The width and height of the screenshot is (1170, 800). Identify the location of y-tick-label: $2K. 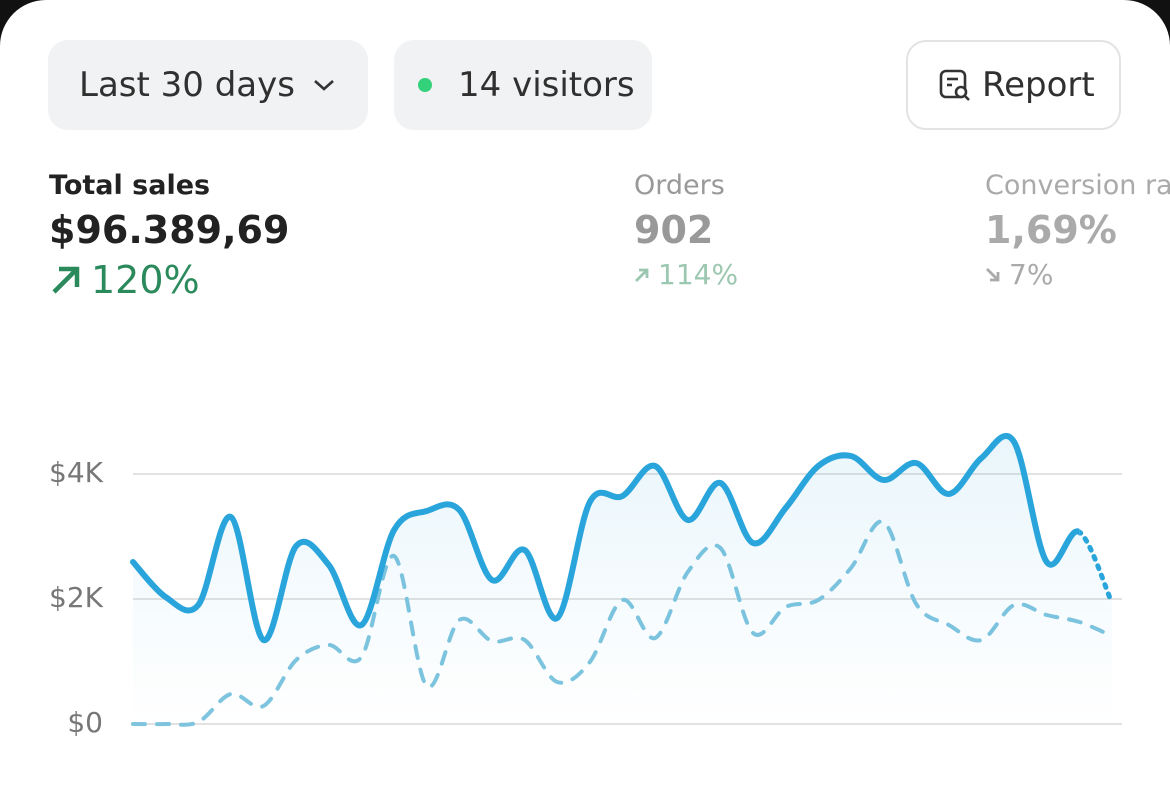
(76, 597).